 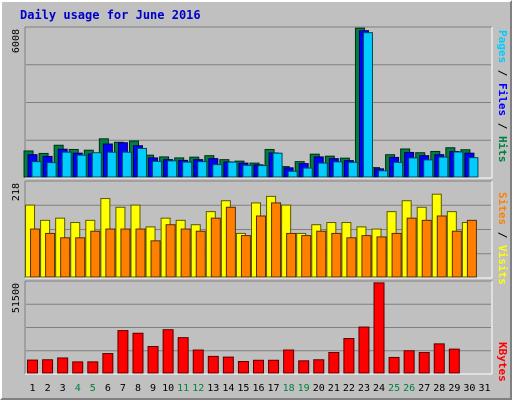 I want to click on legend-entry-visits: Visits, so click(x=502, y=265).